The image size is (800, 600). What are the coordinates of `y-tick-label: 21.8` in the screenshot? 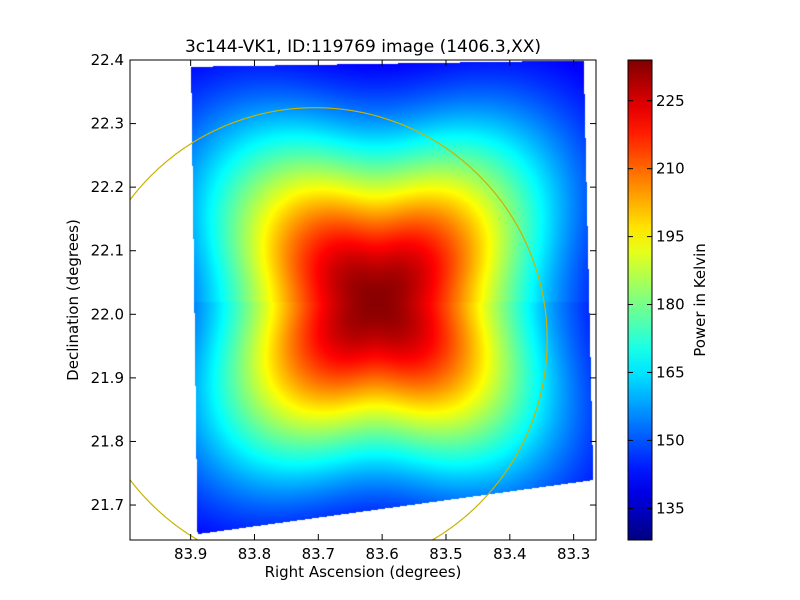 It's located at (107, 441).